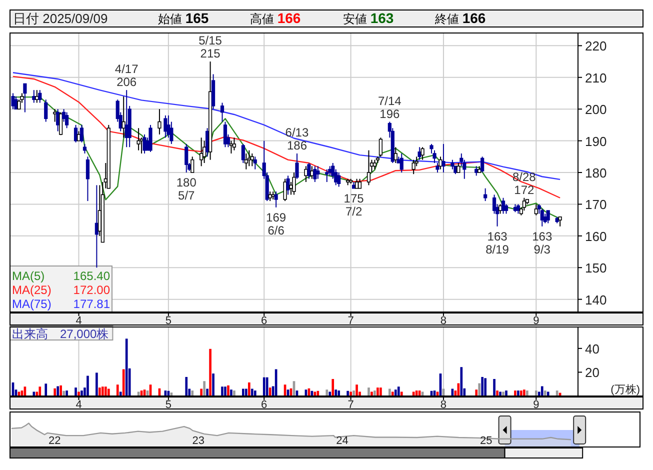 This screenshot has height=470, width=653. Describe the element at coordinates (596, 78) in the screenshot. I see `y-tick-label: 210` at that location.